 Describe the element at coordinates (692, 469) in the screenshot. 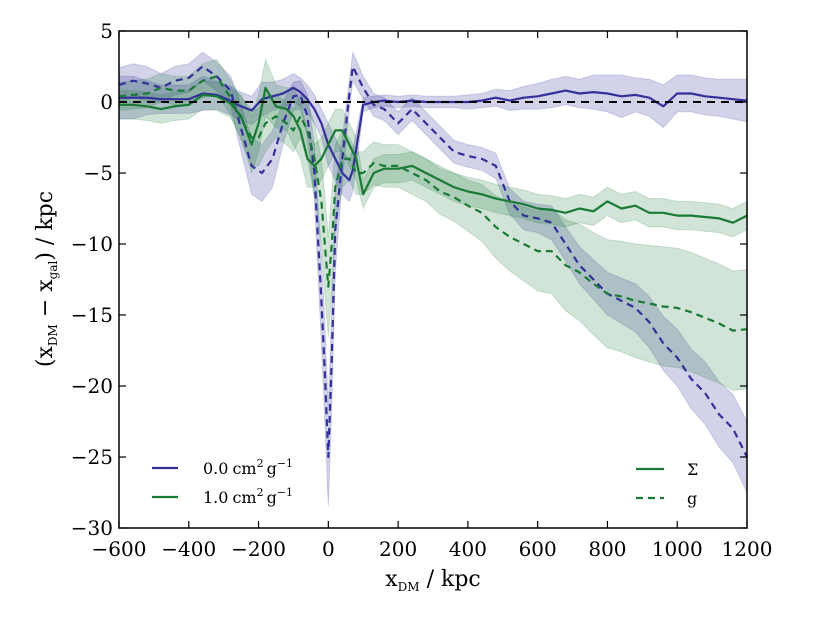

I see `legend-label-sigma: Σ` at that location.